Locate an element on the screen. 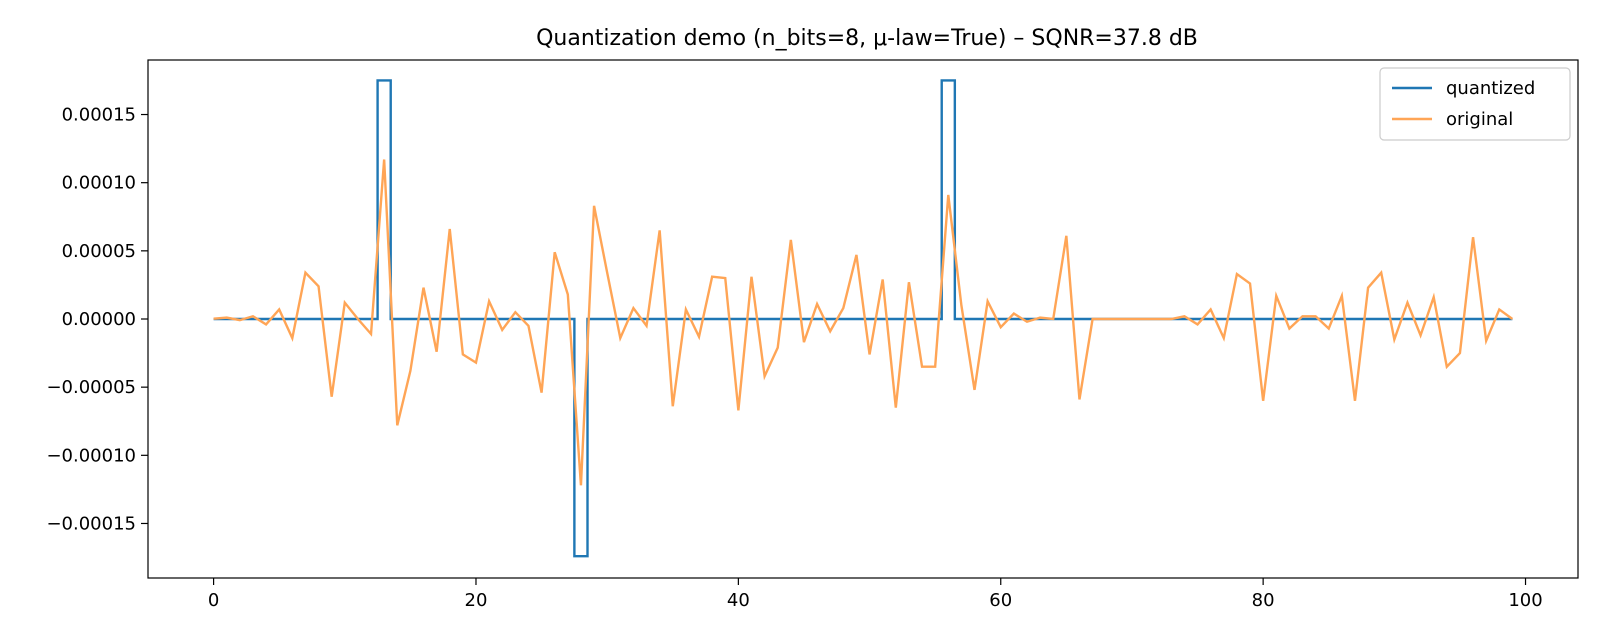 The image size is (1600, 640). legend: quantized original is located at coordinates (1475, 104).